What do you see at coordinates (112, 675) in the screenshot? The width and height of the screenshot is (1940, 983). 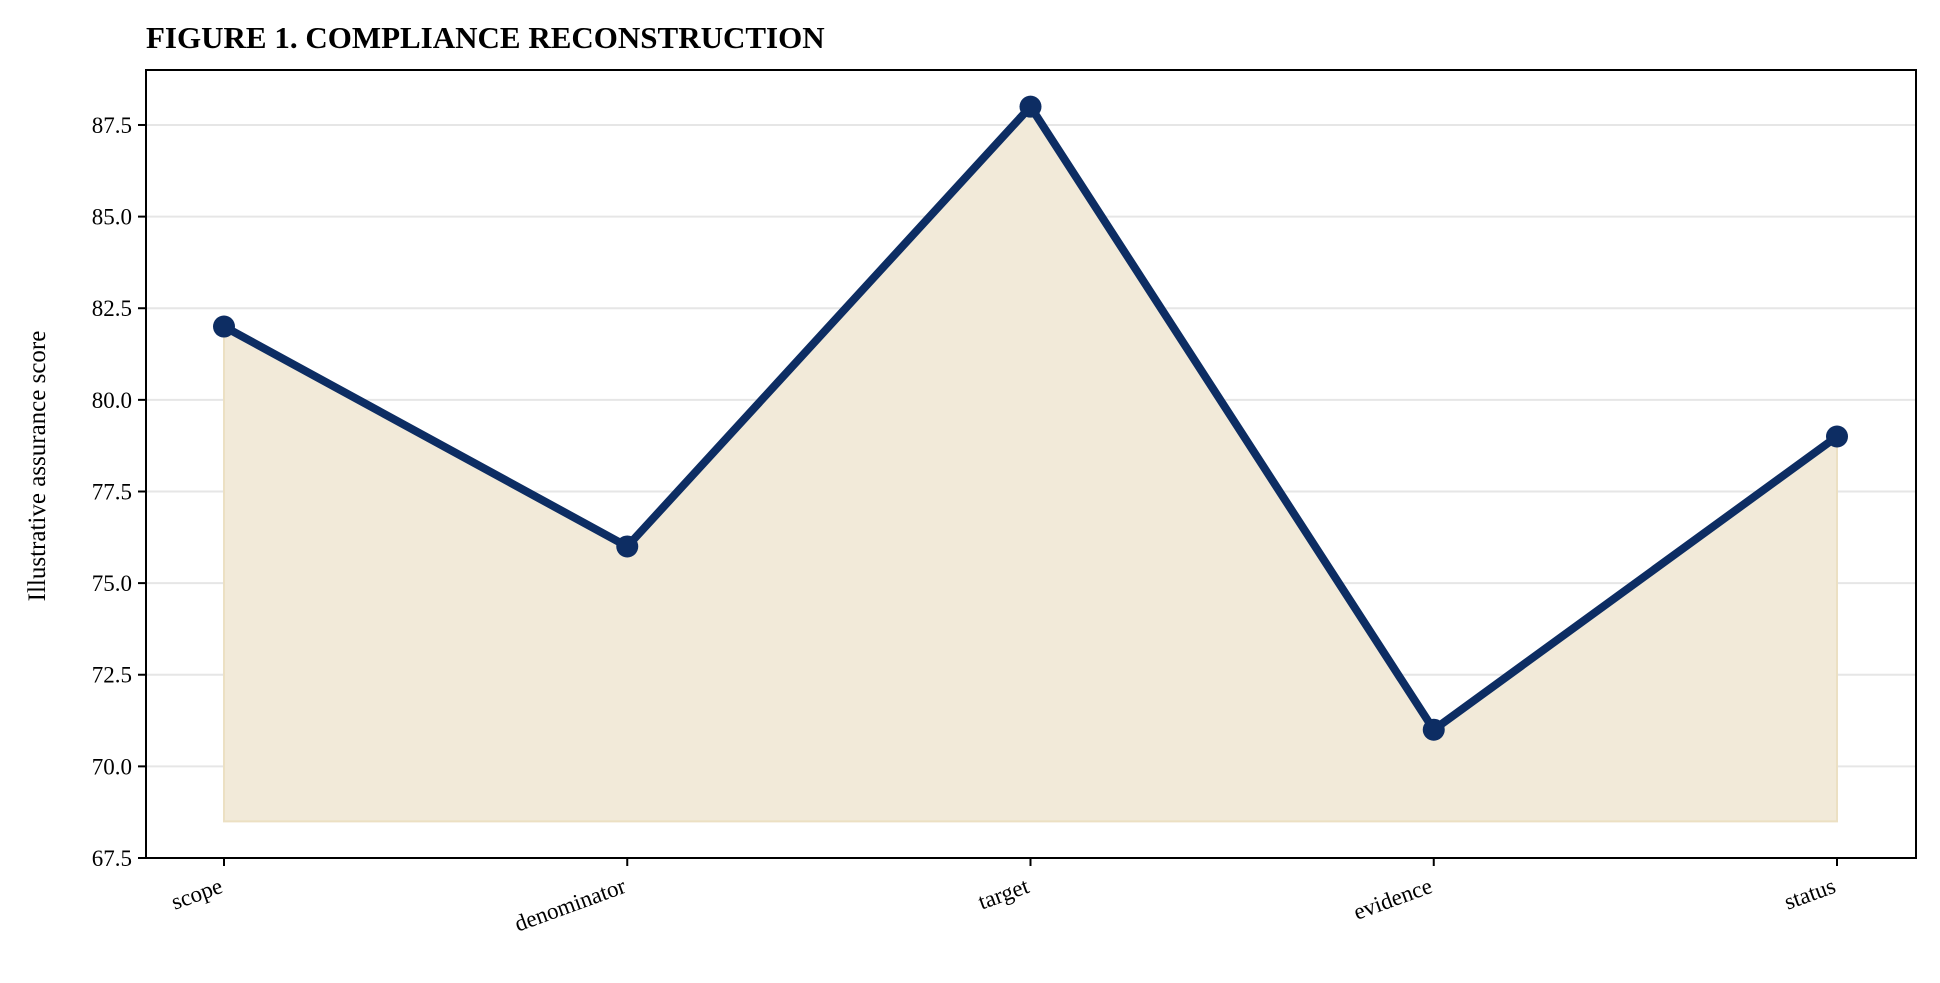 I see `y-tick-label: 72.5` at bounding box center [112, 675].